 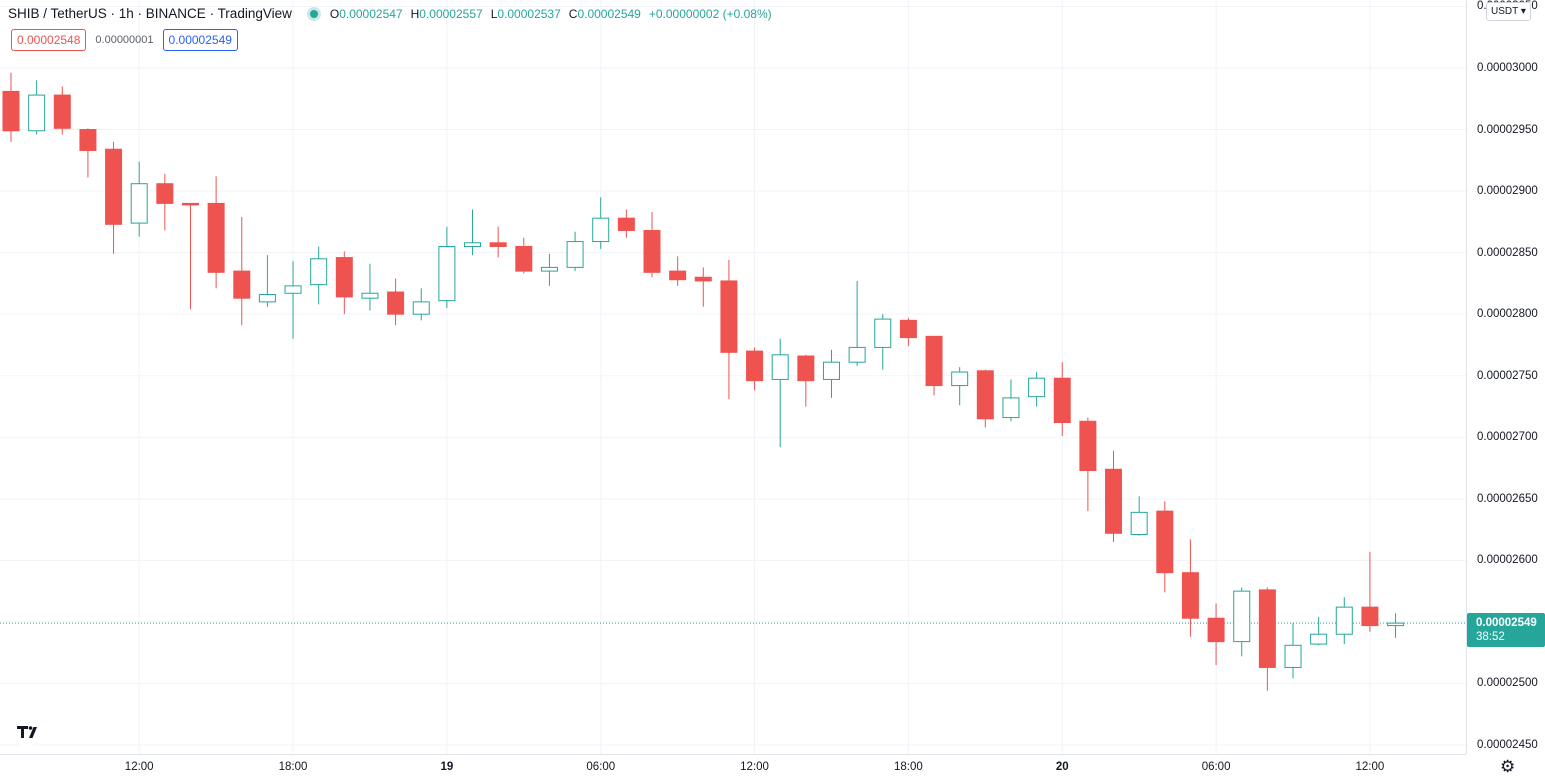 I want to click on price-tick-label: 0.00002450, so click(x=1507, y=745).